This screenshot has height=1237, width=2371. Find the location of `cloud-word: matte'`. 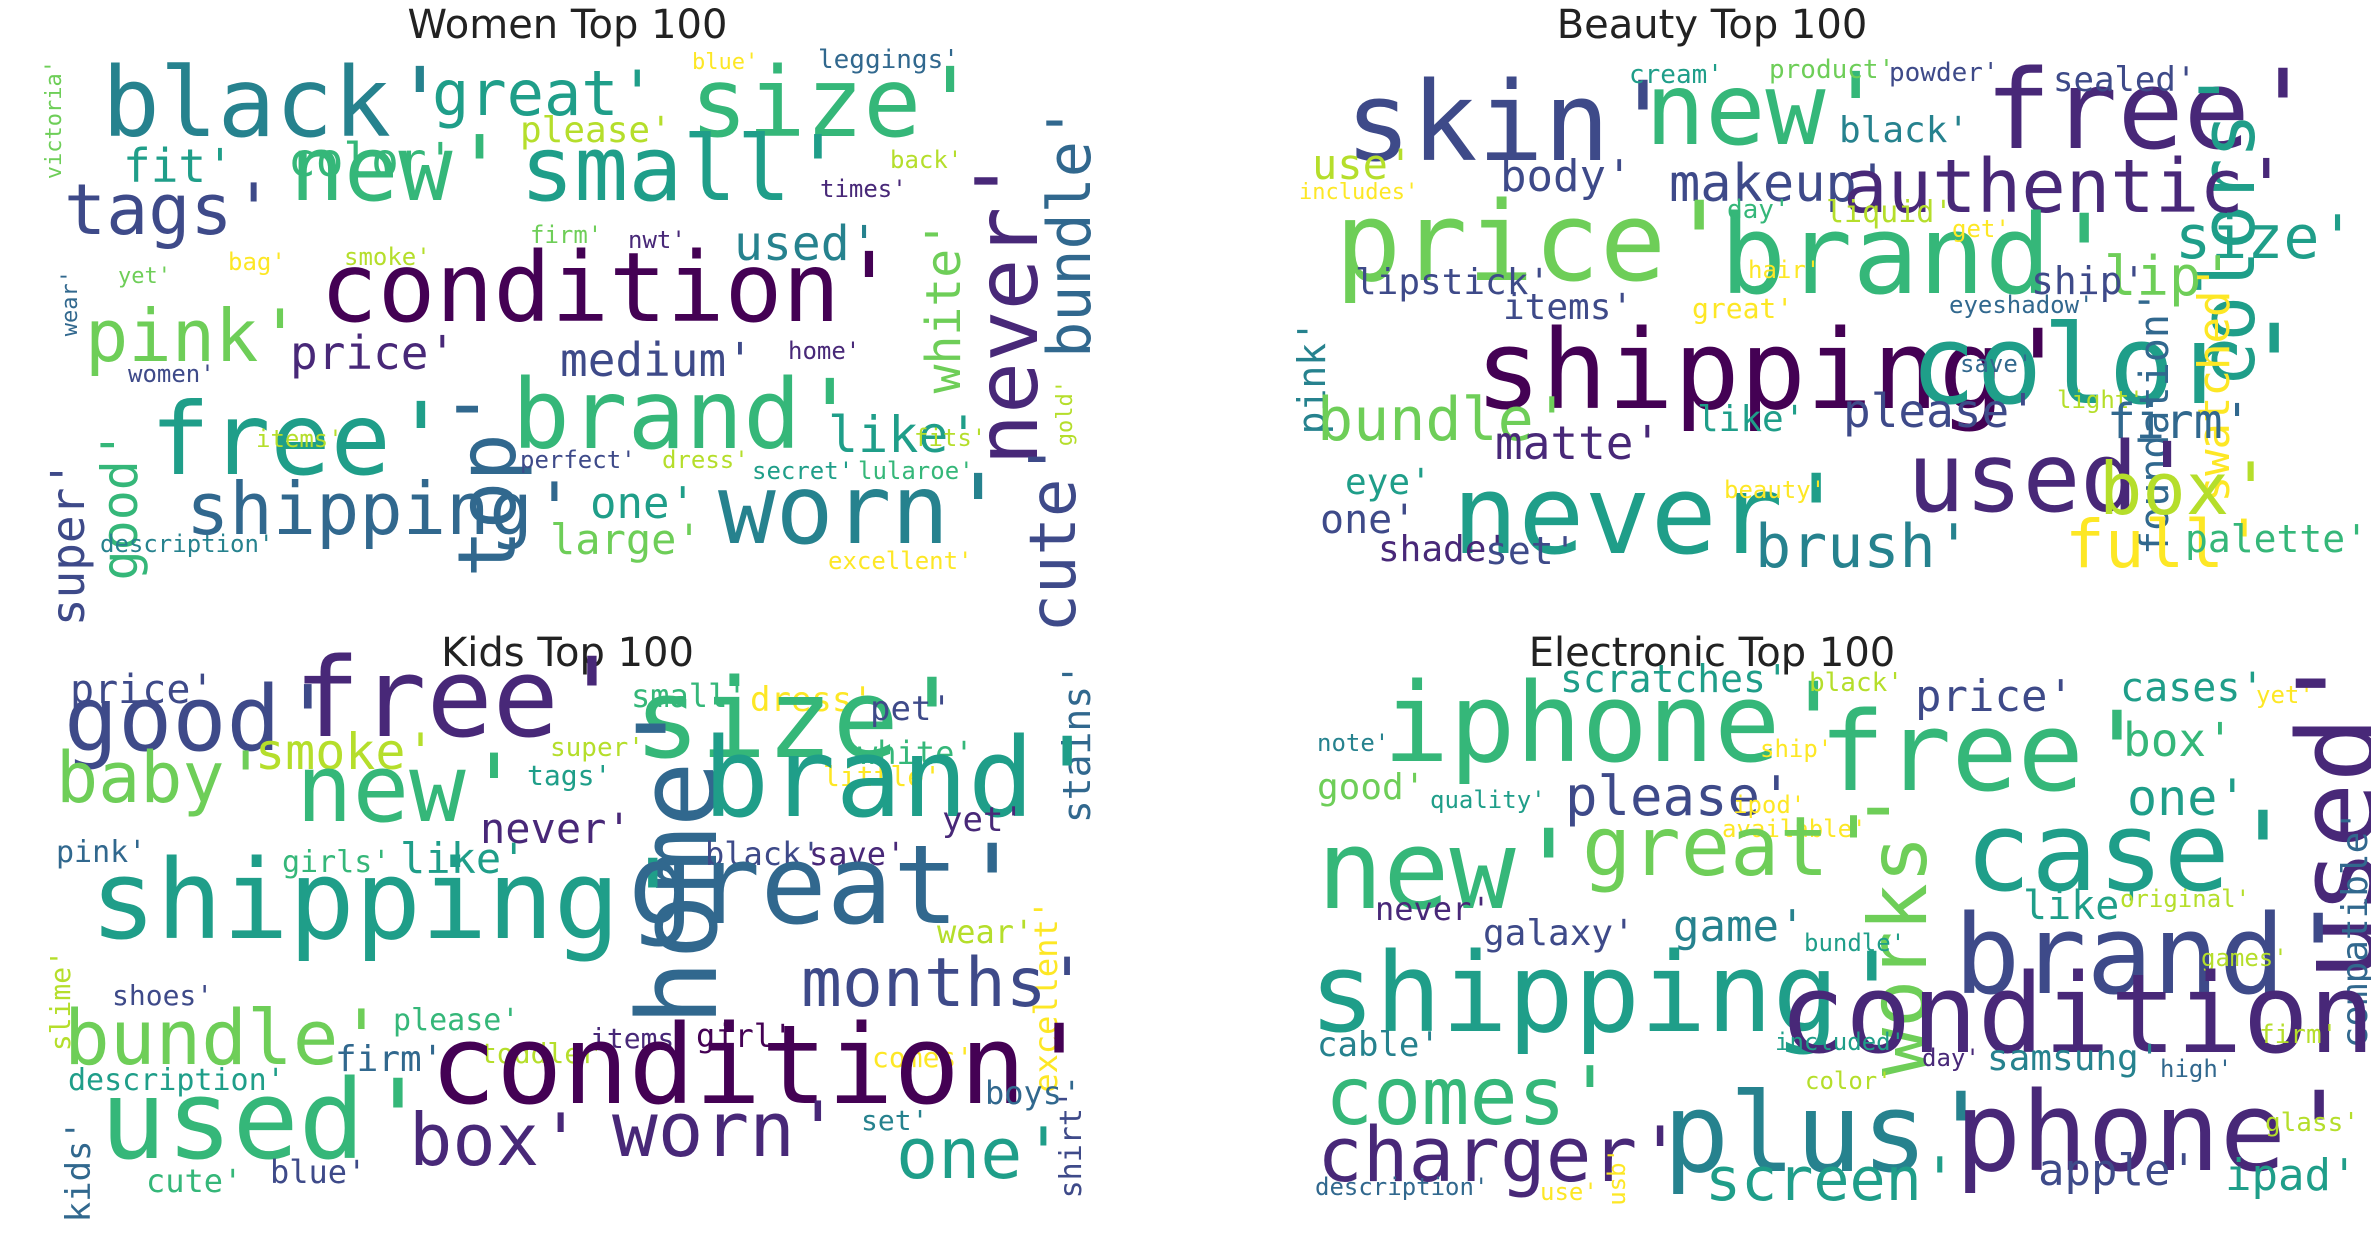

cloud-word: matte' is located at coordinates (1578, 443).